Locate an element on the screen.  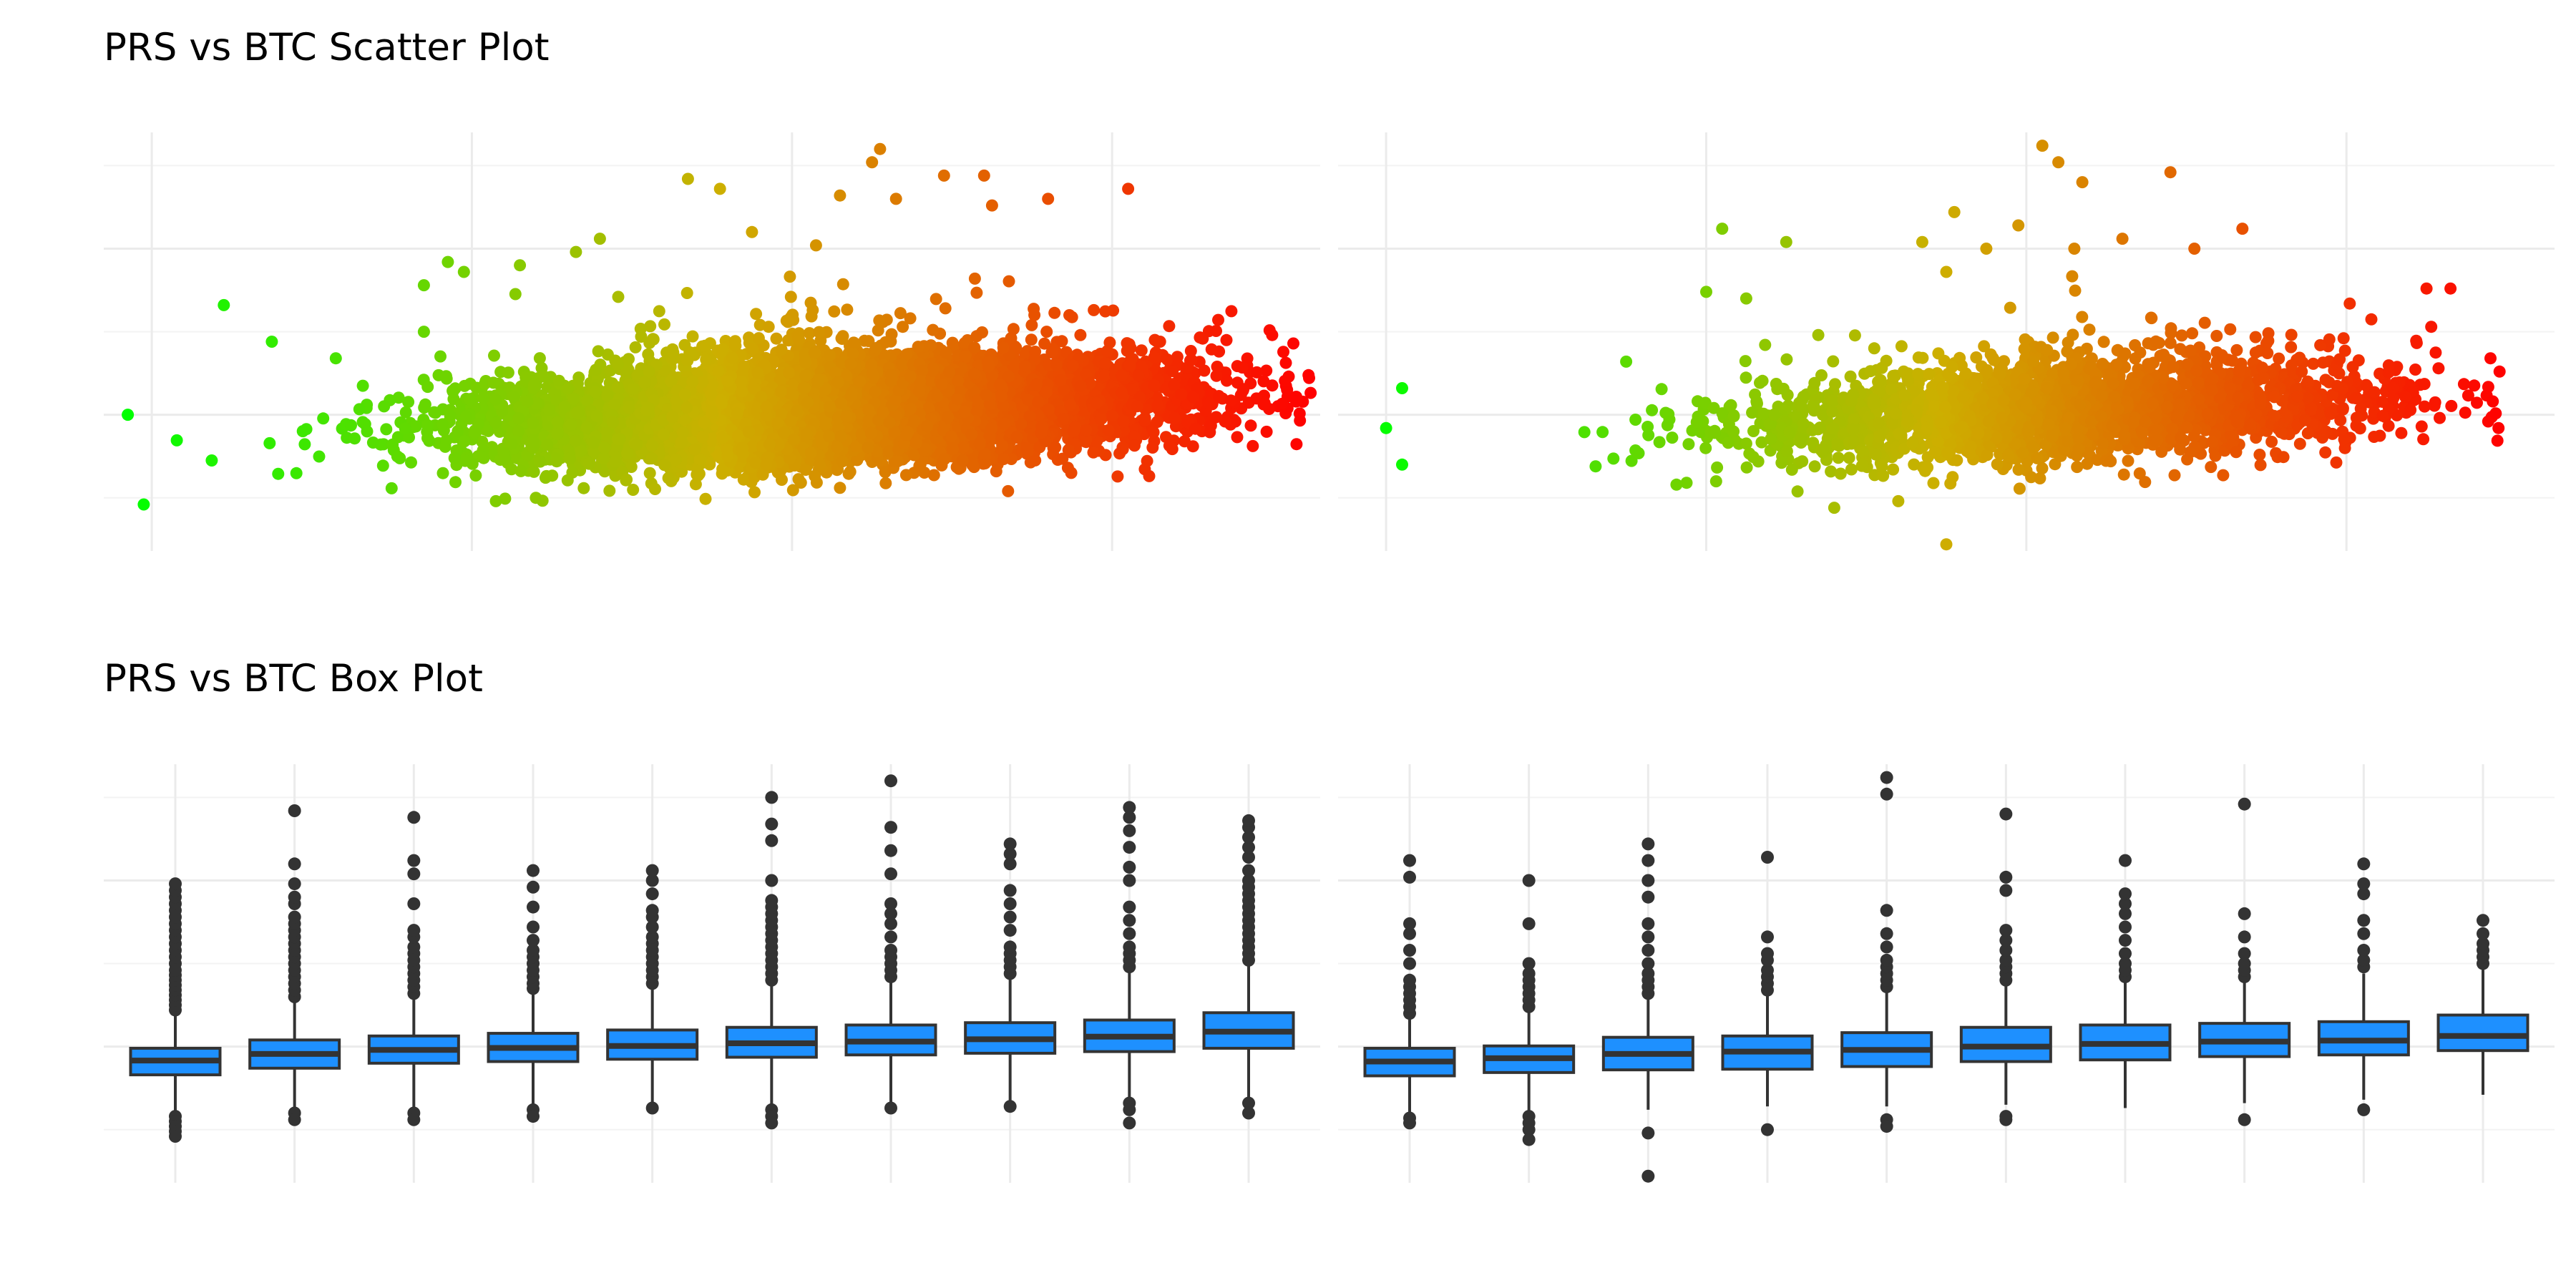
scatter-plot-title: PRS vs BTC Scatter Plot is located at coordinates (327, 48).